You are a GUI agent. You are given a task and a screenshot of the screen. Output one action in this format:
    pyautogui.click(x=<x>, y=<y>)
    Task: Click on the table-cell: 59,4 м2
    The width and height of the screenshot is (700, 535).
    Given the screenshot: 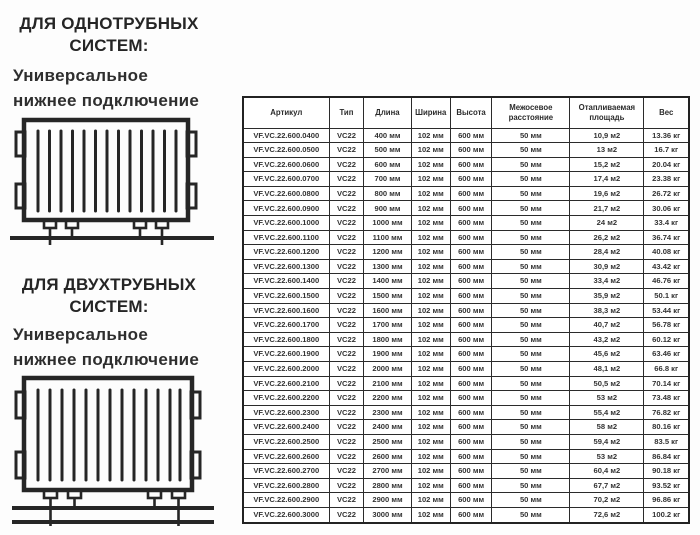 What is the action you would take?
    pyautogui.click(x=607, y=441)
    